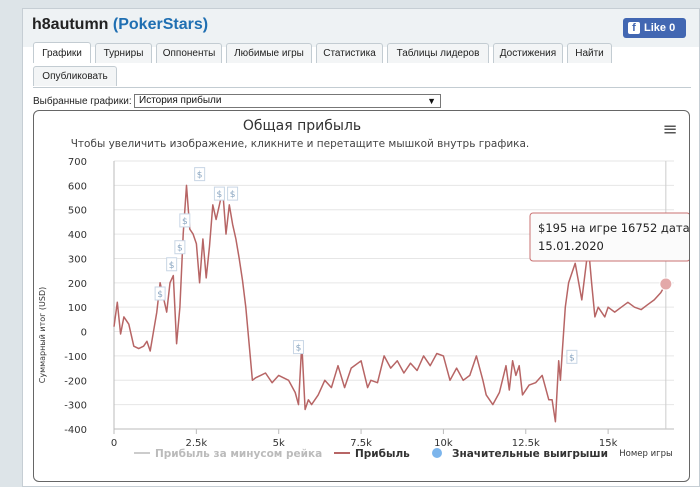 This screenshot has width=700, height=487. Describe the element at coordinates (279, 443) in the screenshot. I see `x-tick-label: 5k` at that location.